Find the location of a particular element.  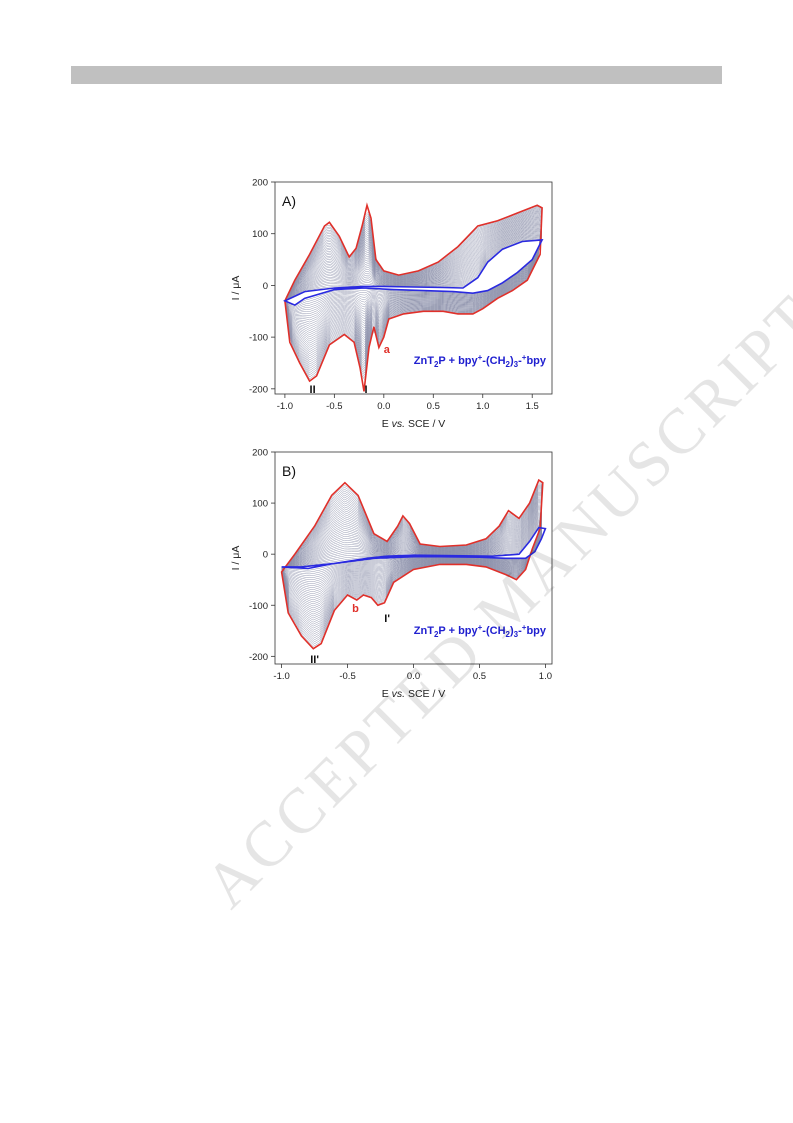

panel-label: B) is located at coordinates (289, 471).